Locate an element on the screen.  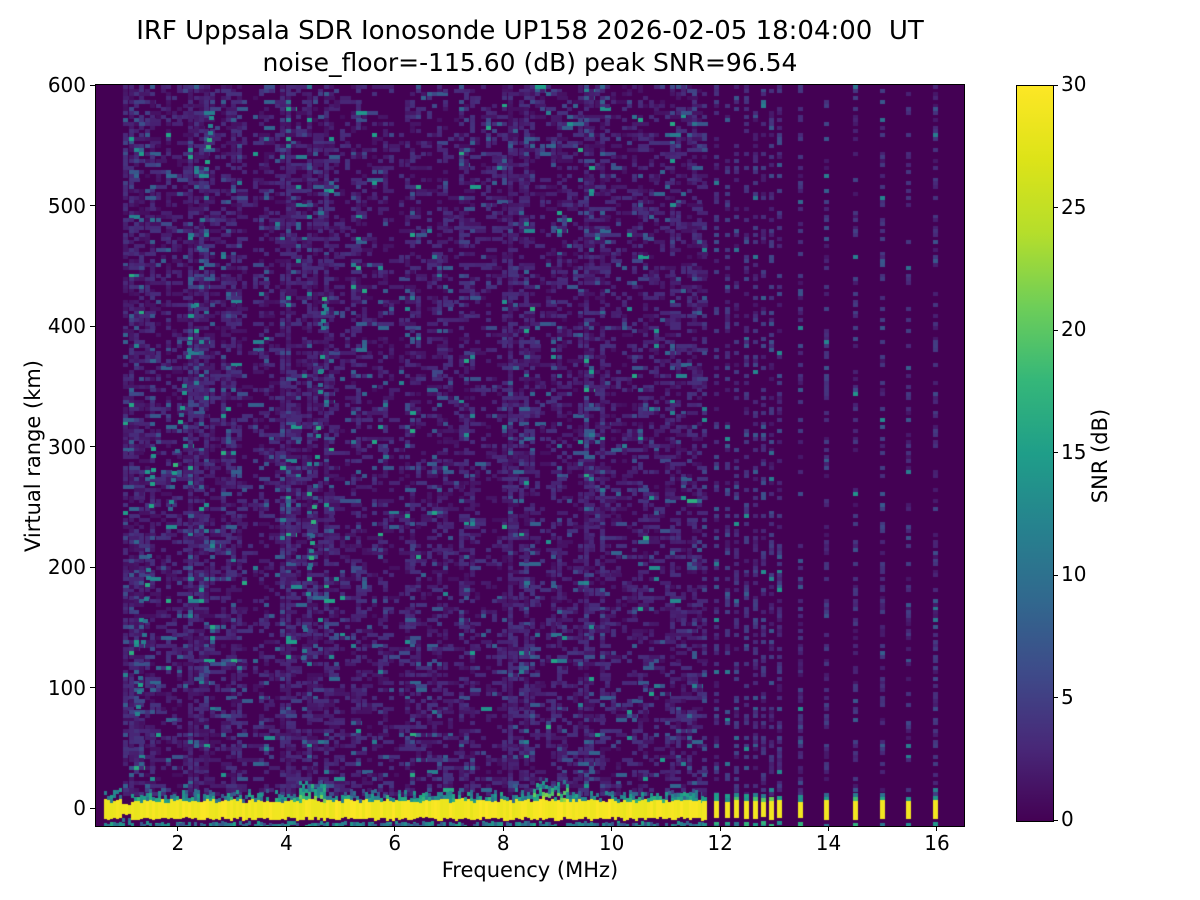
y-tick-label: 300 is located at coordinates (66, 446).